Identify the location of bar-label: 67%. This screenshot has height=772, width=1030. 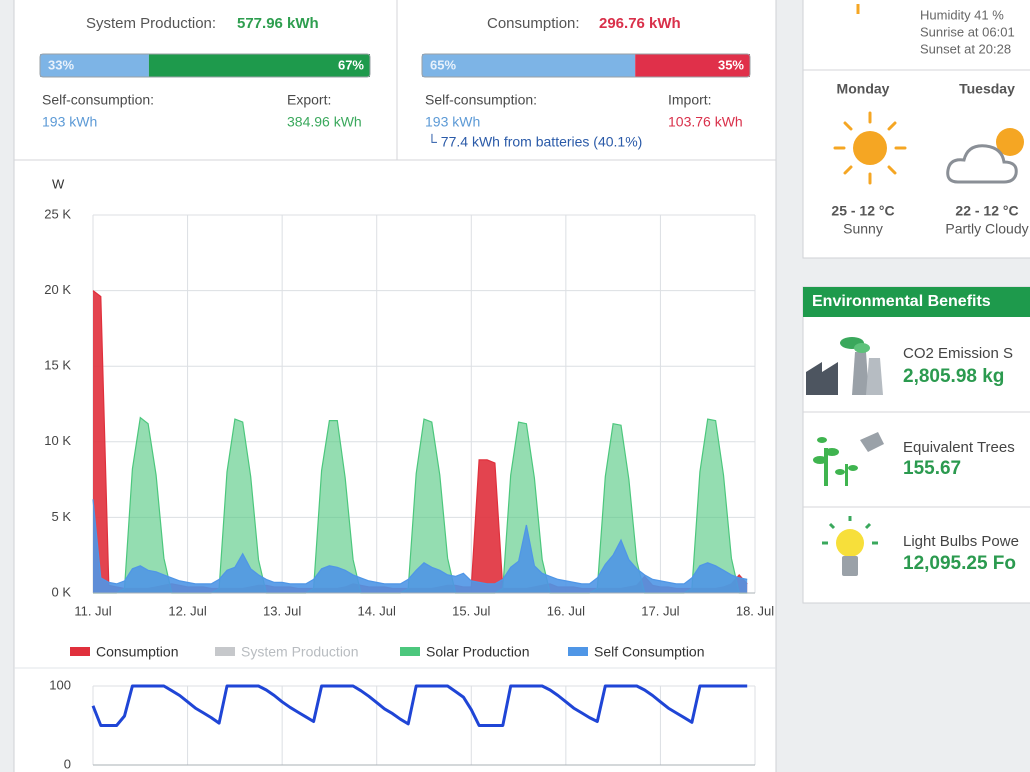
(351, 64).